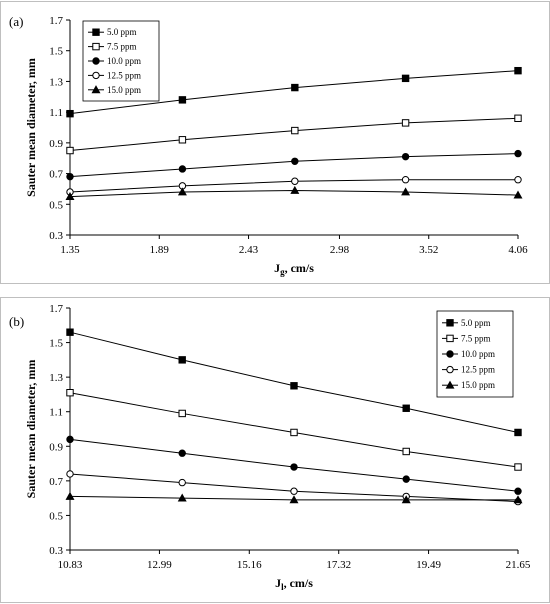  Describe the element at coordinates (56, 344) in the screenshot. I see `chart-b-y-tick-label: 1.5` at that location.